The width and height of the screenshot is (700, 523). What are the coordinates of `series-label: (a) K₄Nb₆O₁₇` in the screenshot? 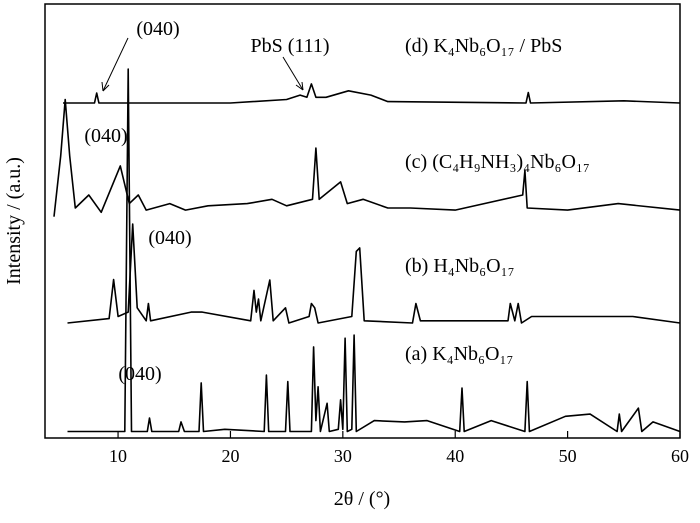 It's located at (459, 354).